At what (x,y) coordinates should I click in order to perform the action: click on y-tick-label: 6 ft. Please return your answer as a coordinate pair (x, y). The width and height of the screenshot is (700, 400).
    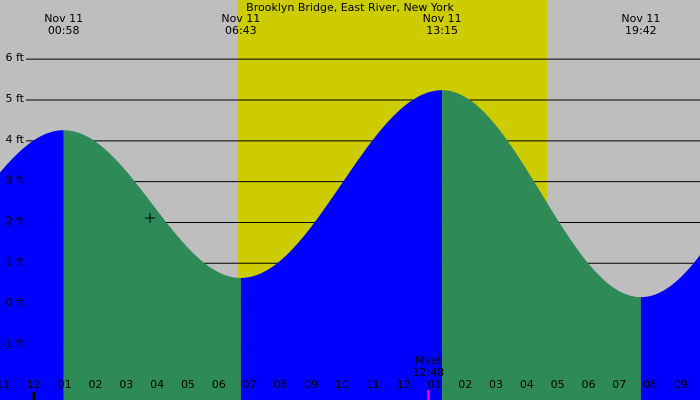
    Looking at the image, I should click on (15, 57).